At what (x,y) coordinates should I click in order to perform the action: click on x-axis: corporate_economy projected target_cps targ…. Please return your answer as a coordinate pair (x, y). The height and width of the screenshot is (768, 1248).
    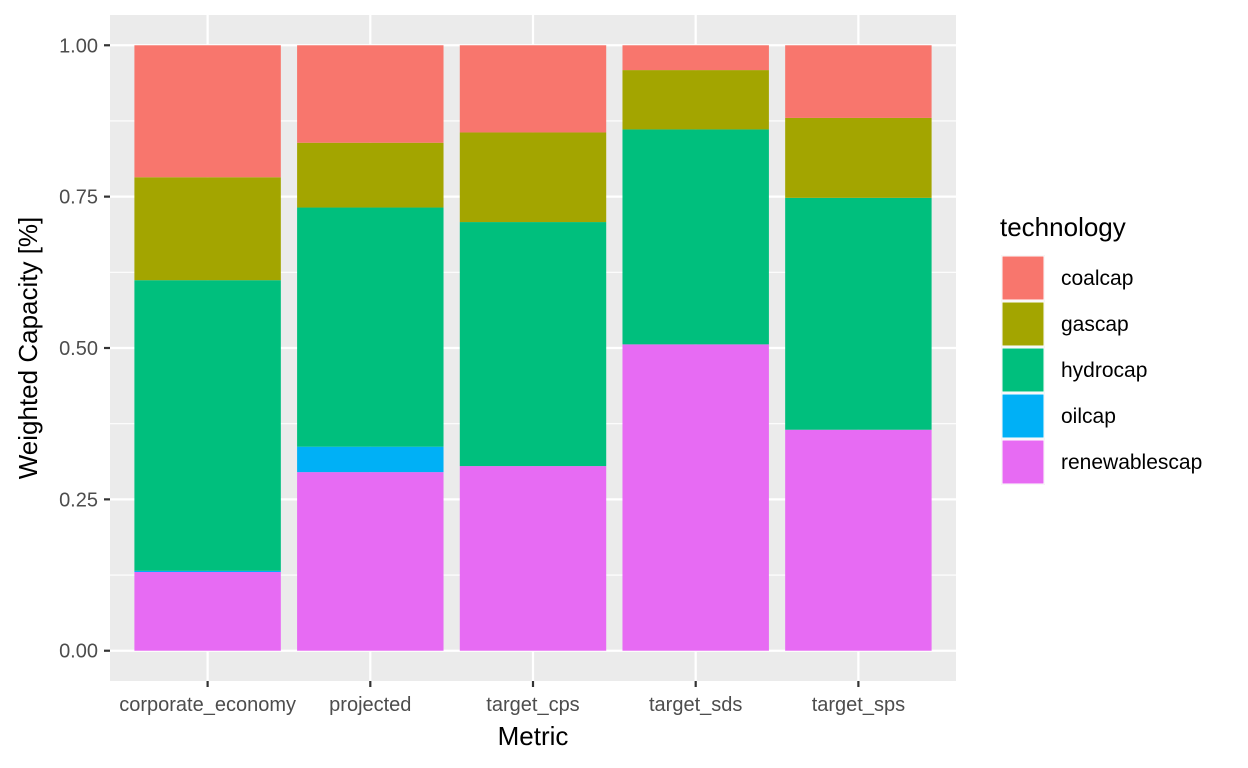
    Looking at the image, I should click on (512, 698).